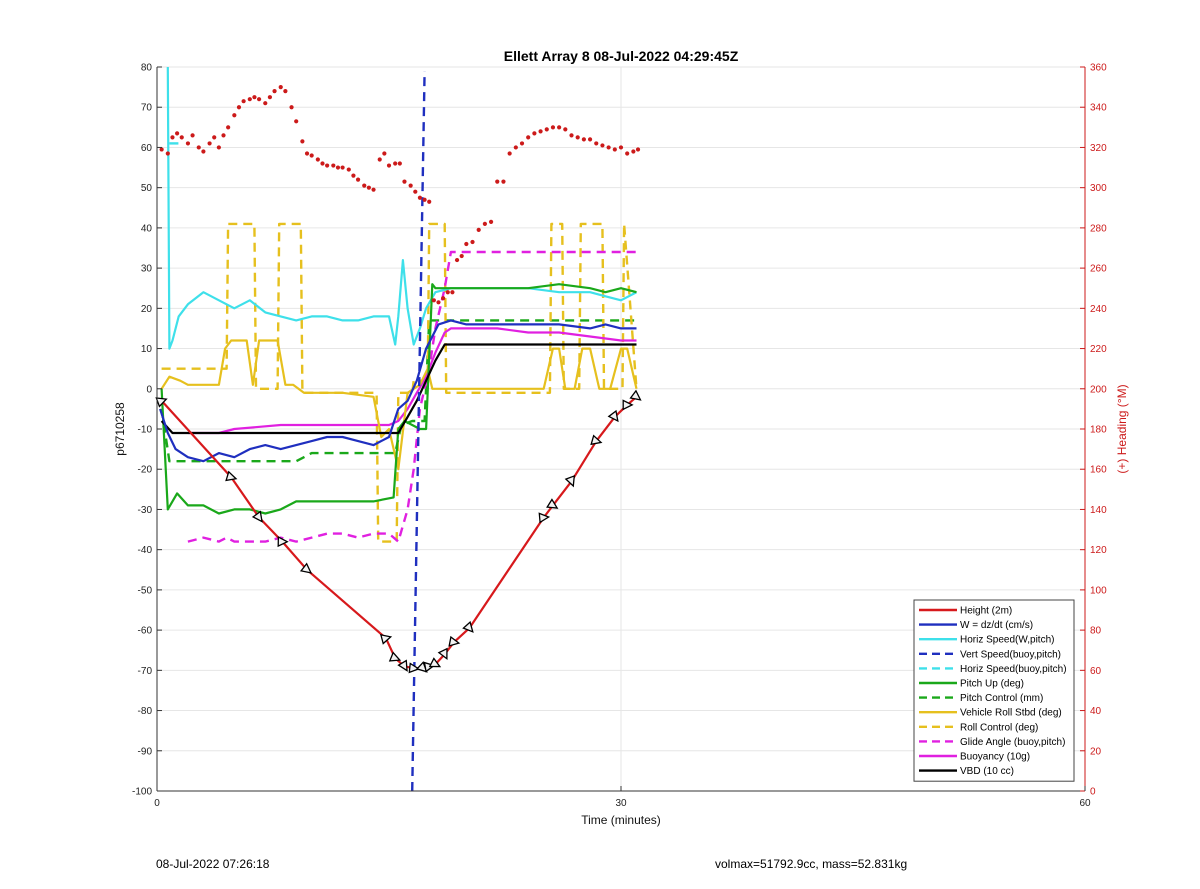 The width and height of the screenshot is (1200, 889). I want to click on series-line-pitch-control-mm, so click(398, 391).